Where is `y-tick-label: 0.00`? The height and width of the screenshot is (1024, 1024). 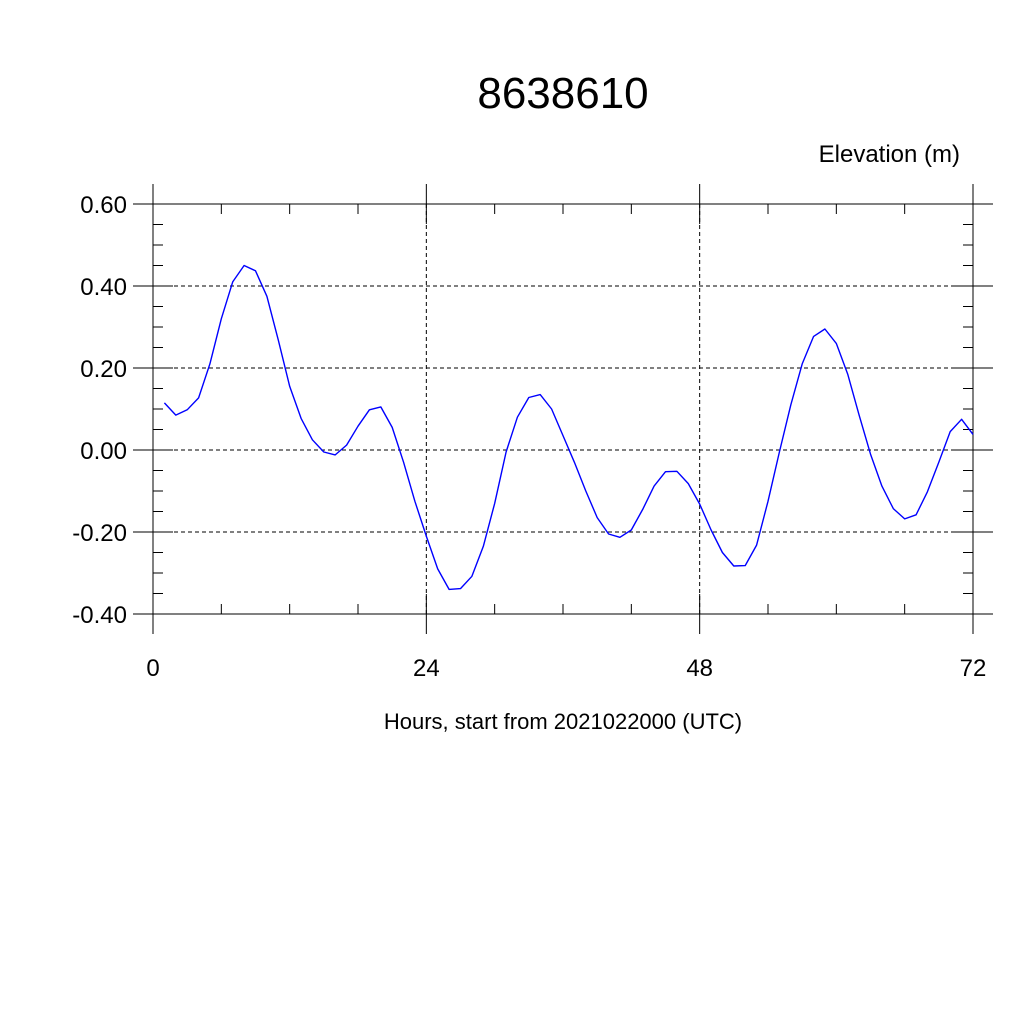 y-tick-label: 0.00 is located at coordinates (103, 451).